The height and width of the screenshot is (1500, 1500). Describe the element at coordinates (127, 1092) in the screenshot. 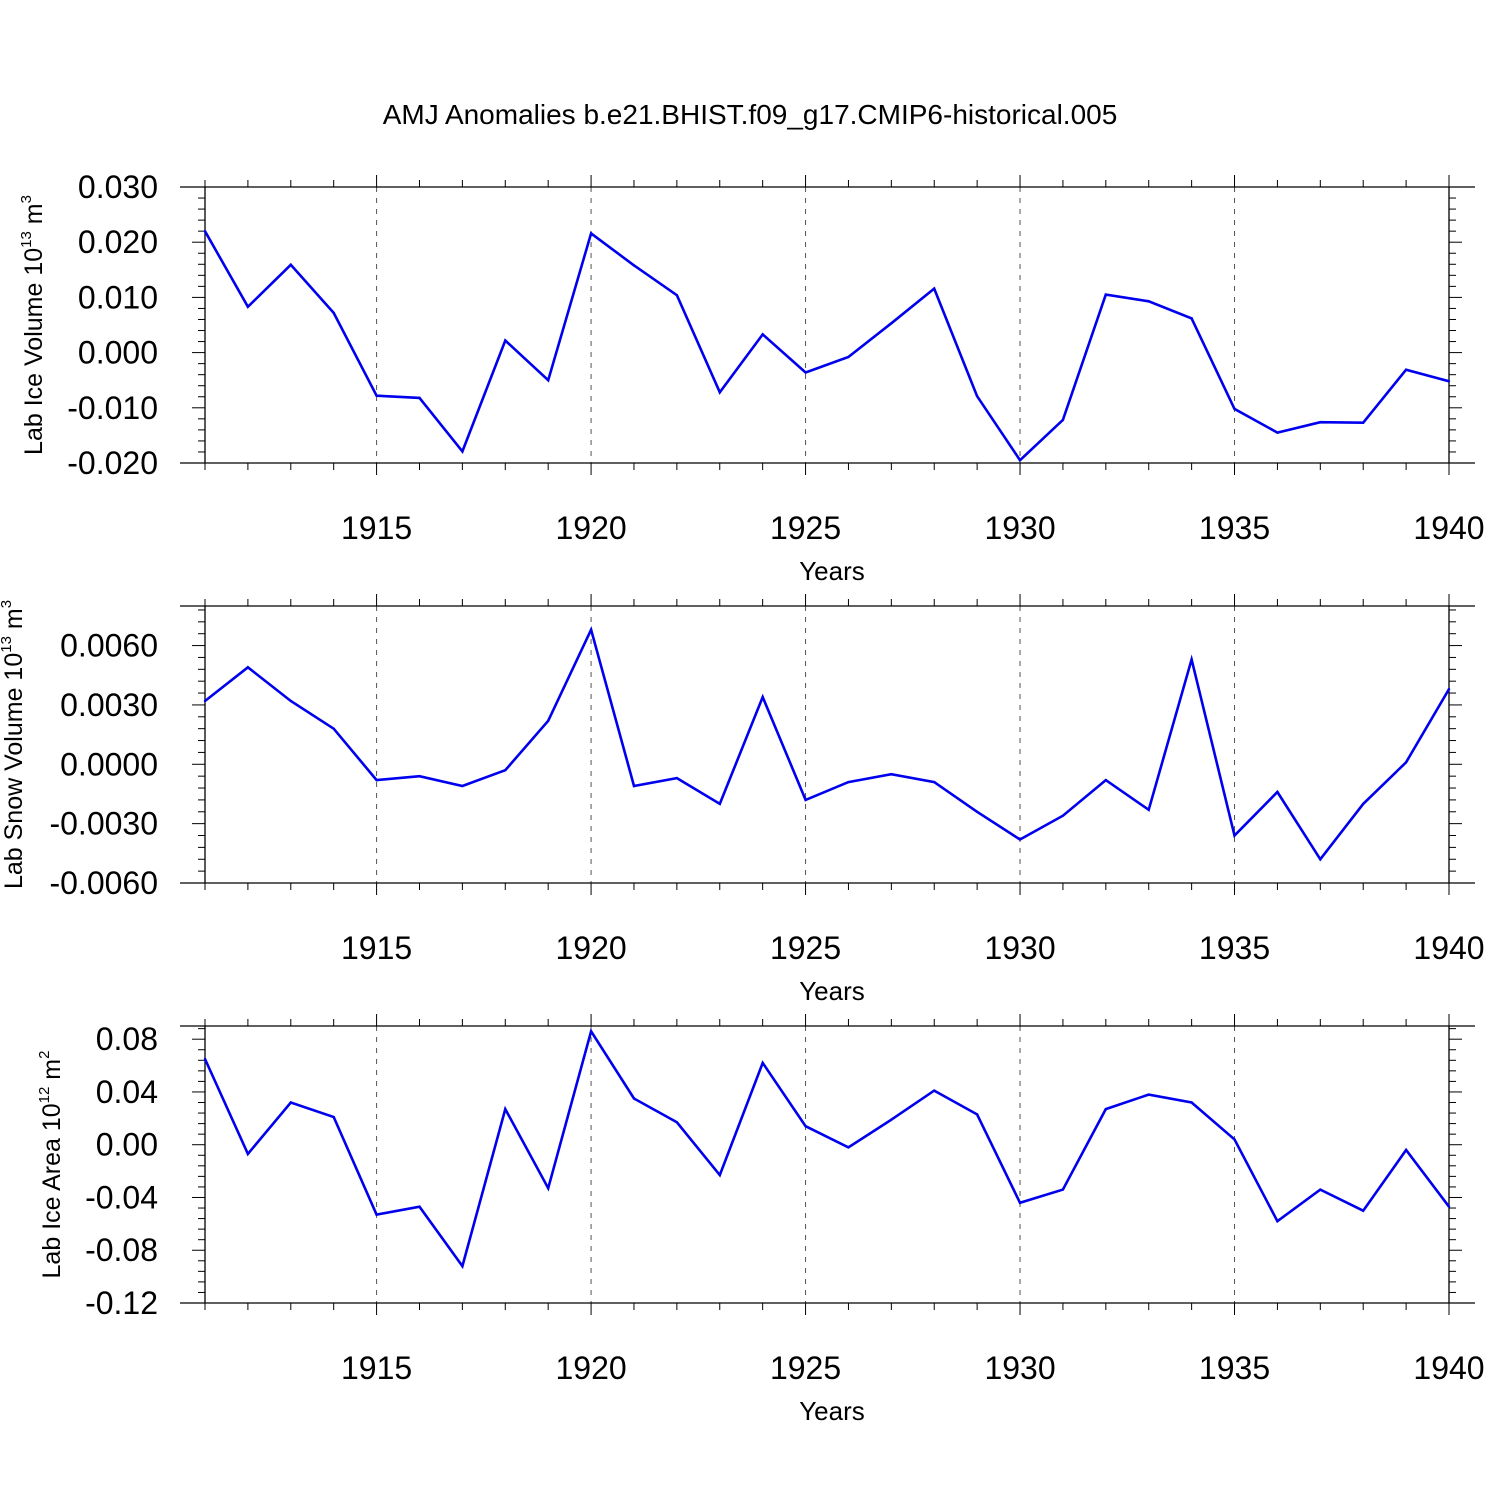

I see `y-tick-label: 0.04` at that location.